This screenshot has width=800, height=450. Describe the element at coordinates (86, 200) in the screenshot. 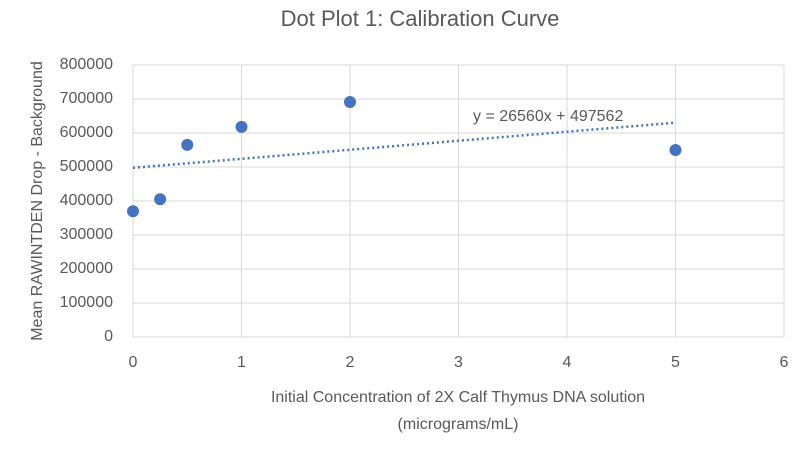

I see `y-tick-label: 400000` at that location.